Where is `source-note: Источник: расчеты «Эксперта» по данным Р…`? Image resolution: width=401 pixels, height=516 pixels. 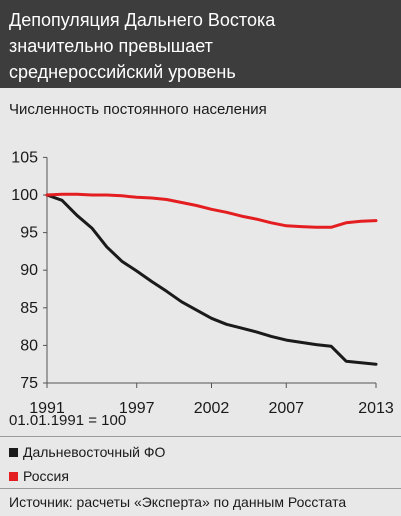
source-note: Источник: расчеты «Эксперта» по данным Р… is located at coordinates (178, 502).